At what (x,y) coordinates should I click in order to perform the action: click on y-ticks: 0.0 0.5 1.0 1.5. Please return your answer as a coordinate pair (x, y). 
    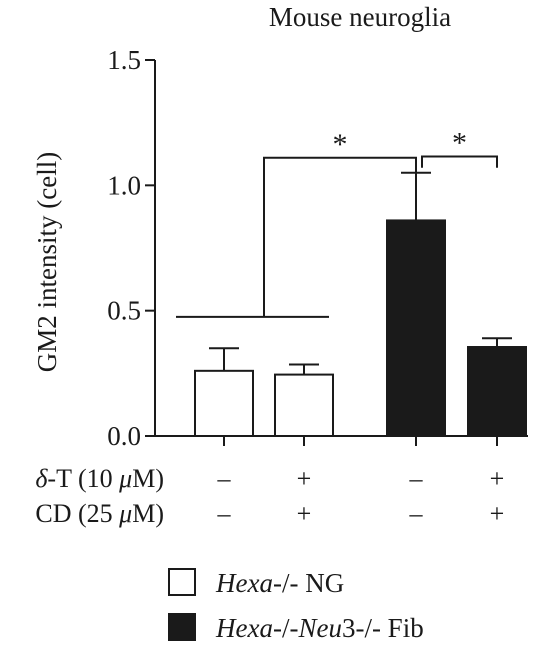
    Looking at the image, I should click on (131, 248).